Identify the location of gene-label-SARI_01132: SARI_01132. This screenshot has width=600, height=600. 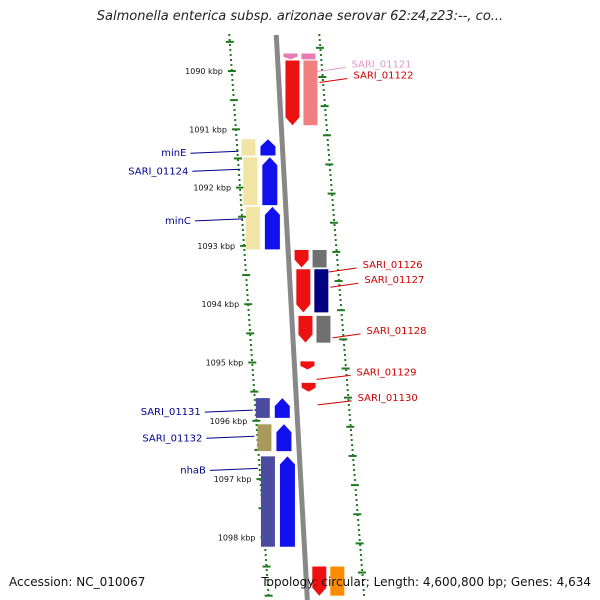
(172, 438).